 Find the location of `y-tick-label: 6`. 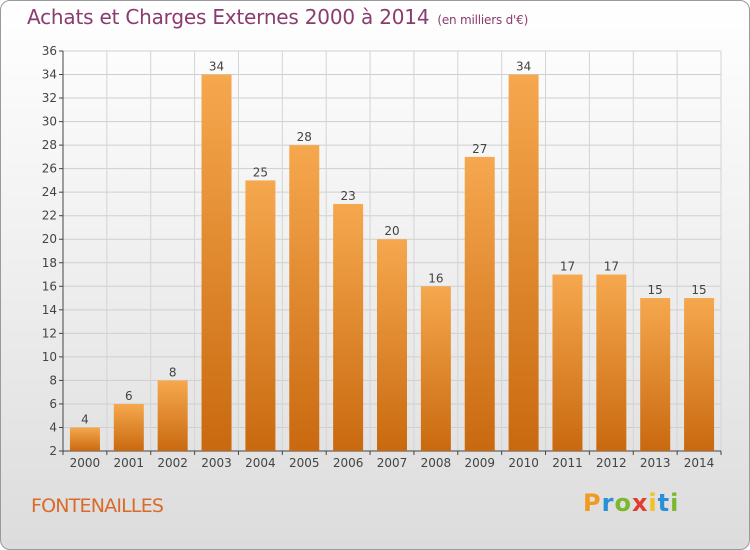

y-tick-label: 6 is located at coordinates (53, 404).